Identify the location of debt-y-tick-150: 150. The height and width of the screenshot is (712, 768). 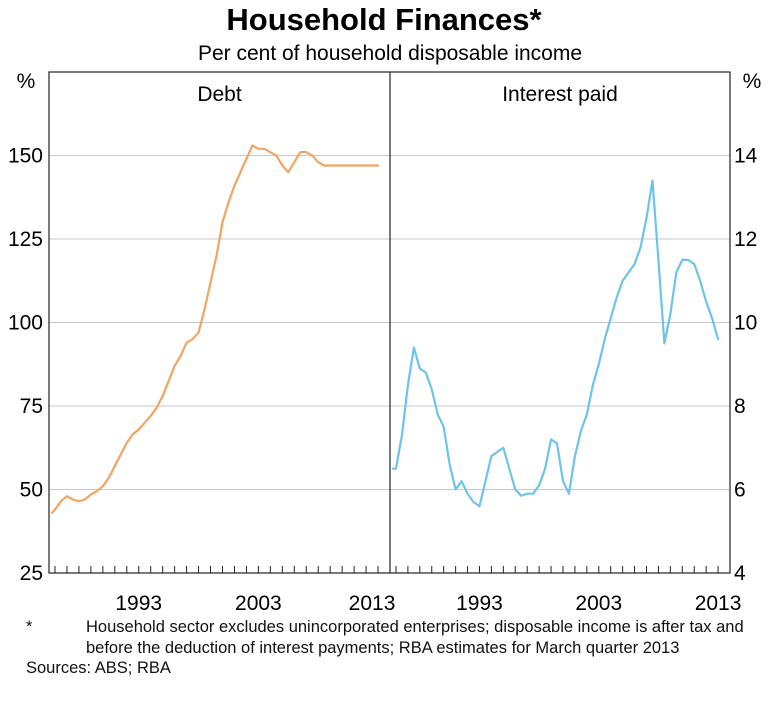
(25, 156).